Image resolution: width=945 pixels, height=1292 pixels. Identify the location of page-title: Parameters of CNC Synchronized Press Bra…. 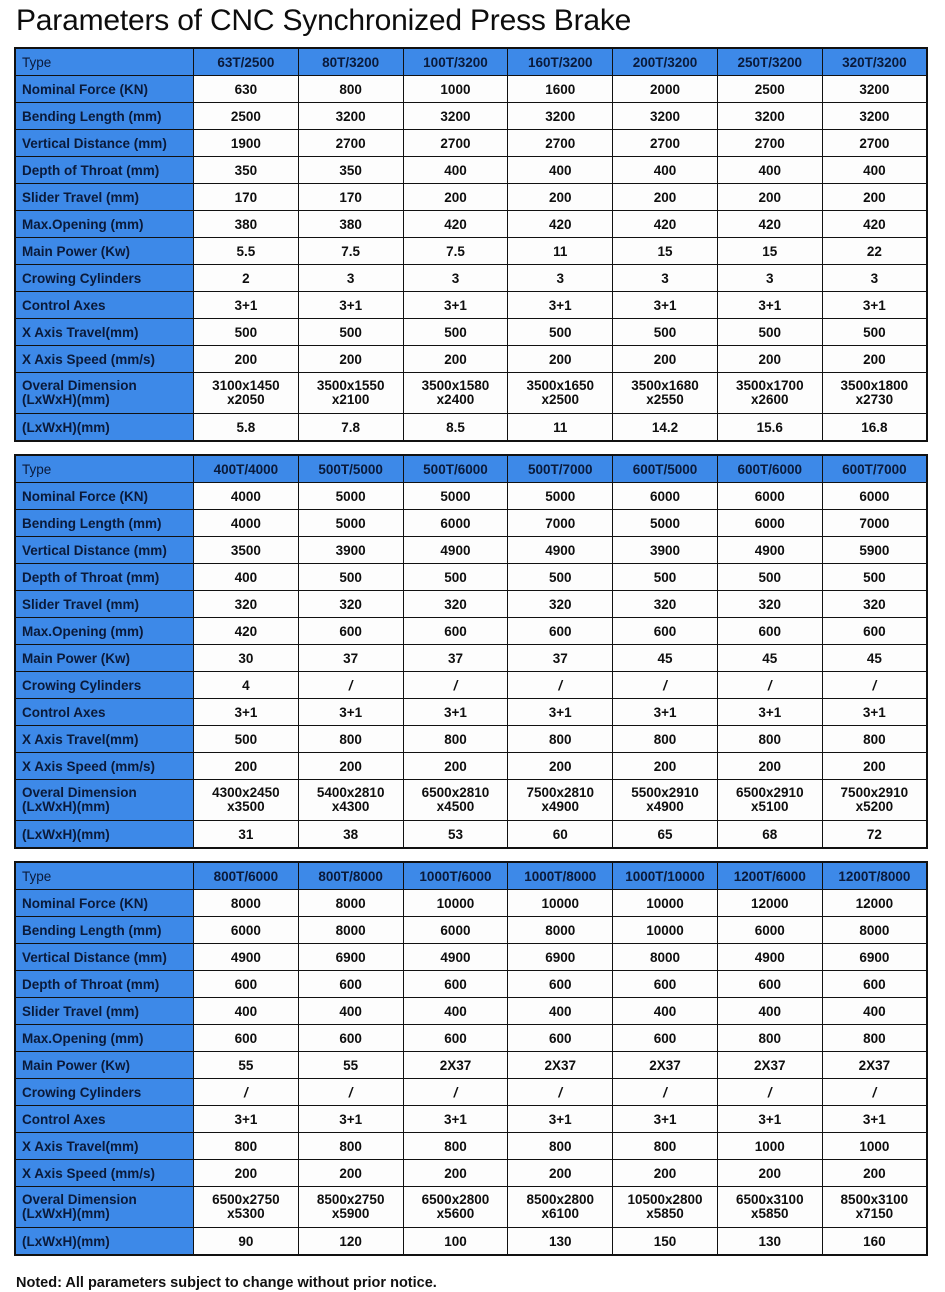
(324, 20).